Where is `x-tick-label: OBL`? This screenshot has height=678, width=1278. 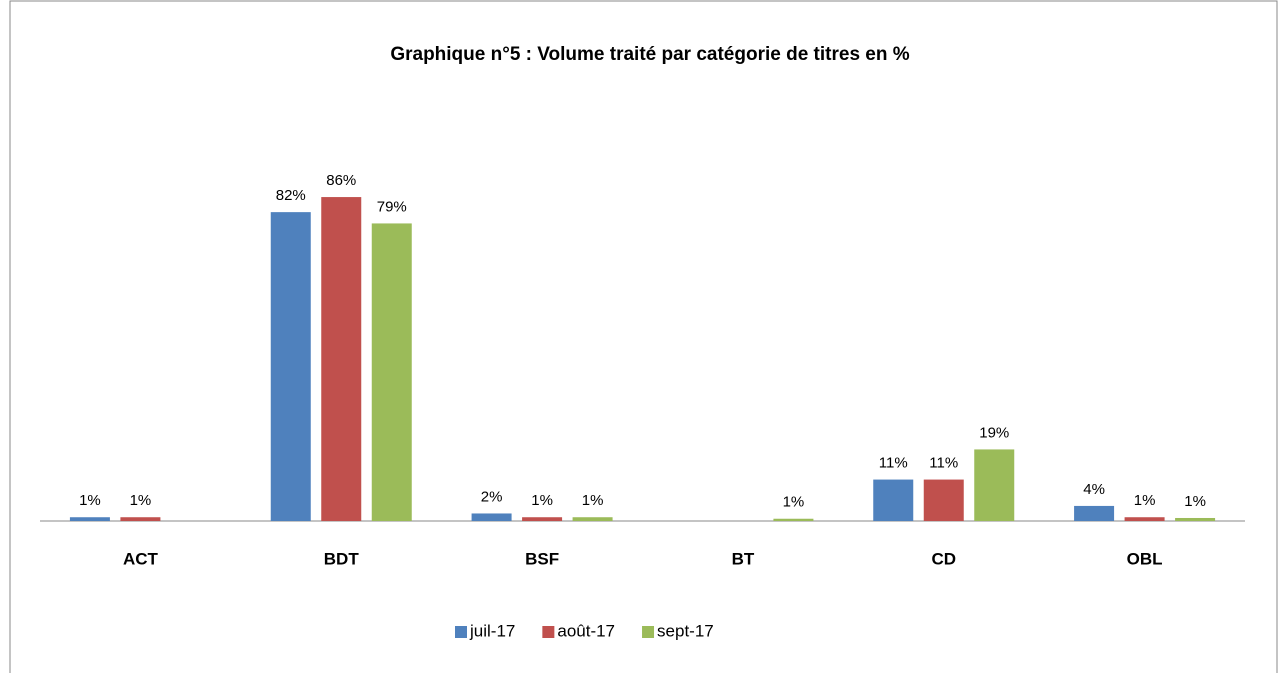
x-tick-label: OBL is located at coordinates (1145, 558).